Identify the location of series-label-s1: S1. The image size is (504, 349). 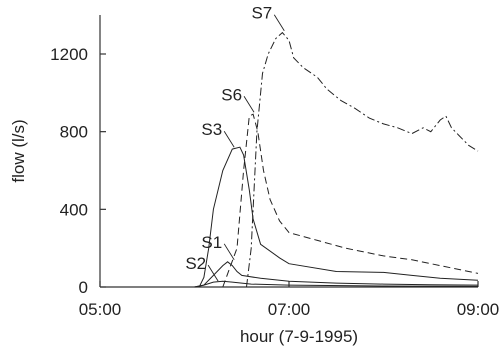
(211, 242).